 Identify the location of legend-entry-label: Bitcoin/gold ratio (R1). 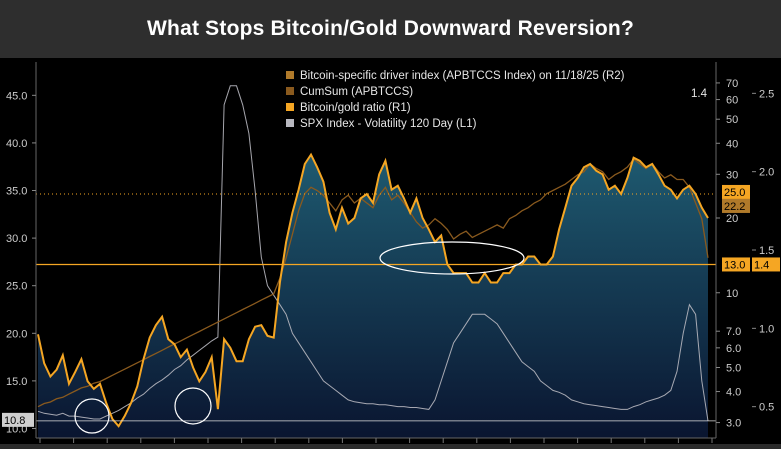
(355, 108).